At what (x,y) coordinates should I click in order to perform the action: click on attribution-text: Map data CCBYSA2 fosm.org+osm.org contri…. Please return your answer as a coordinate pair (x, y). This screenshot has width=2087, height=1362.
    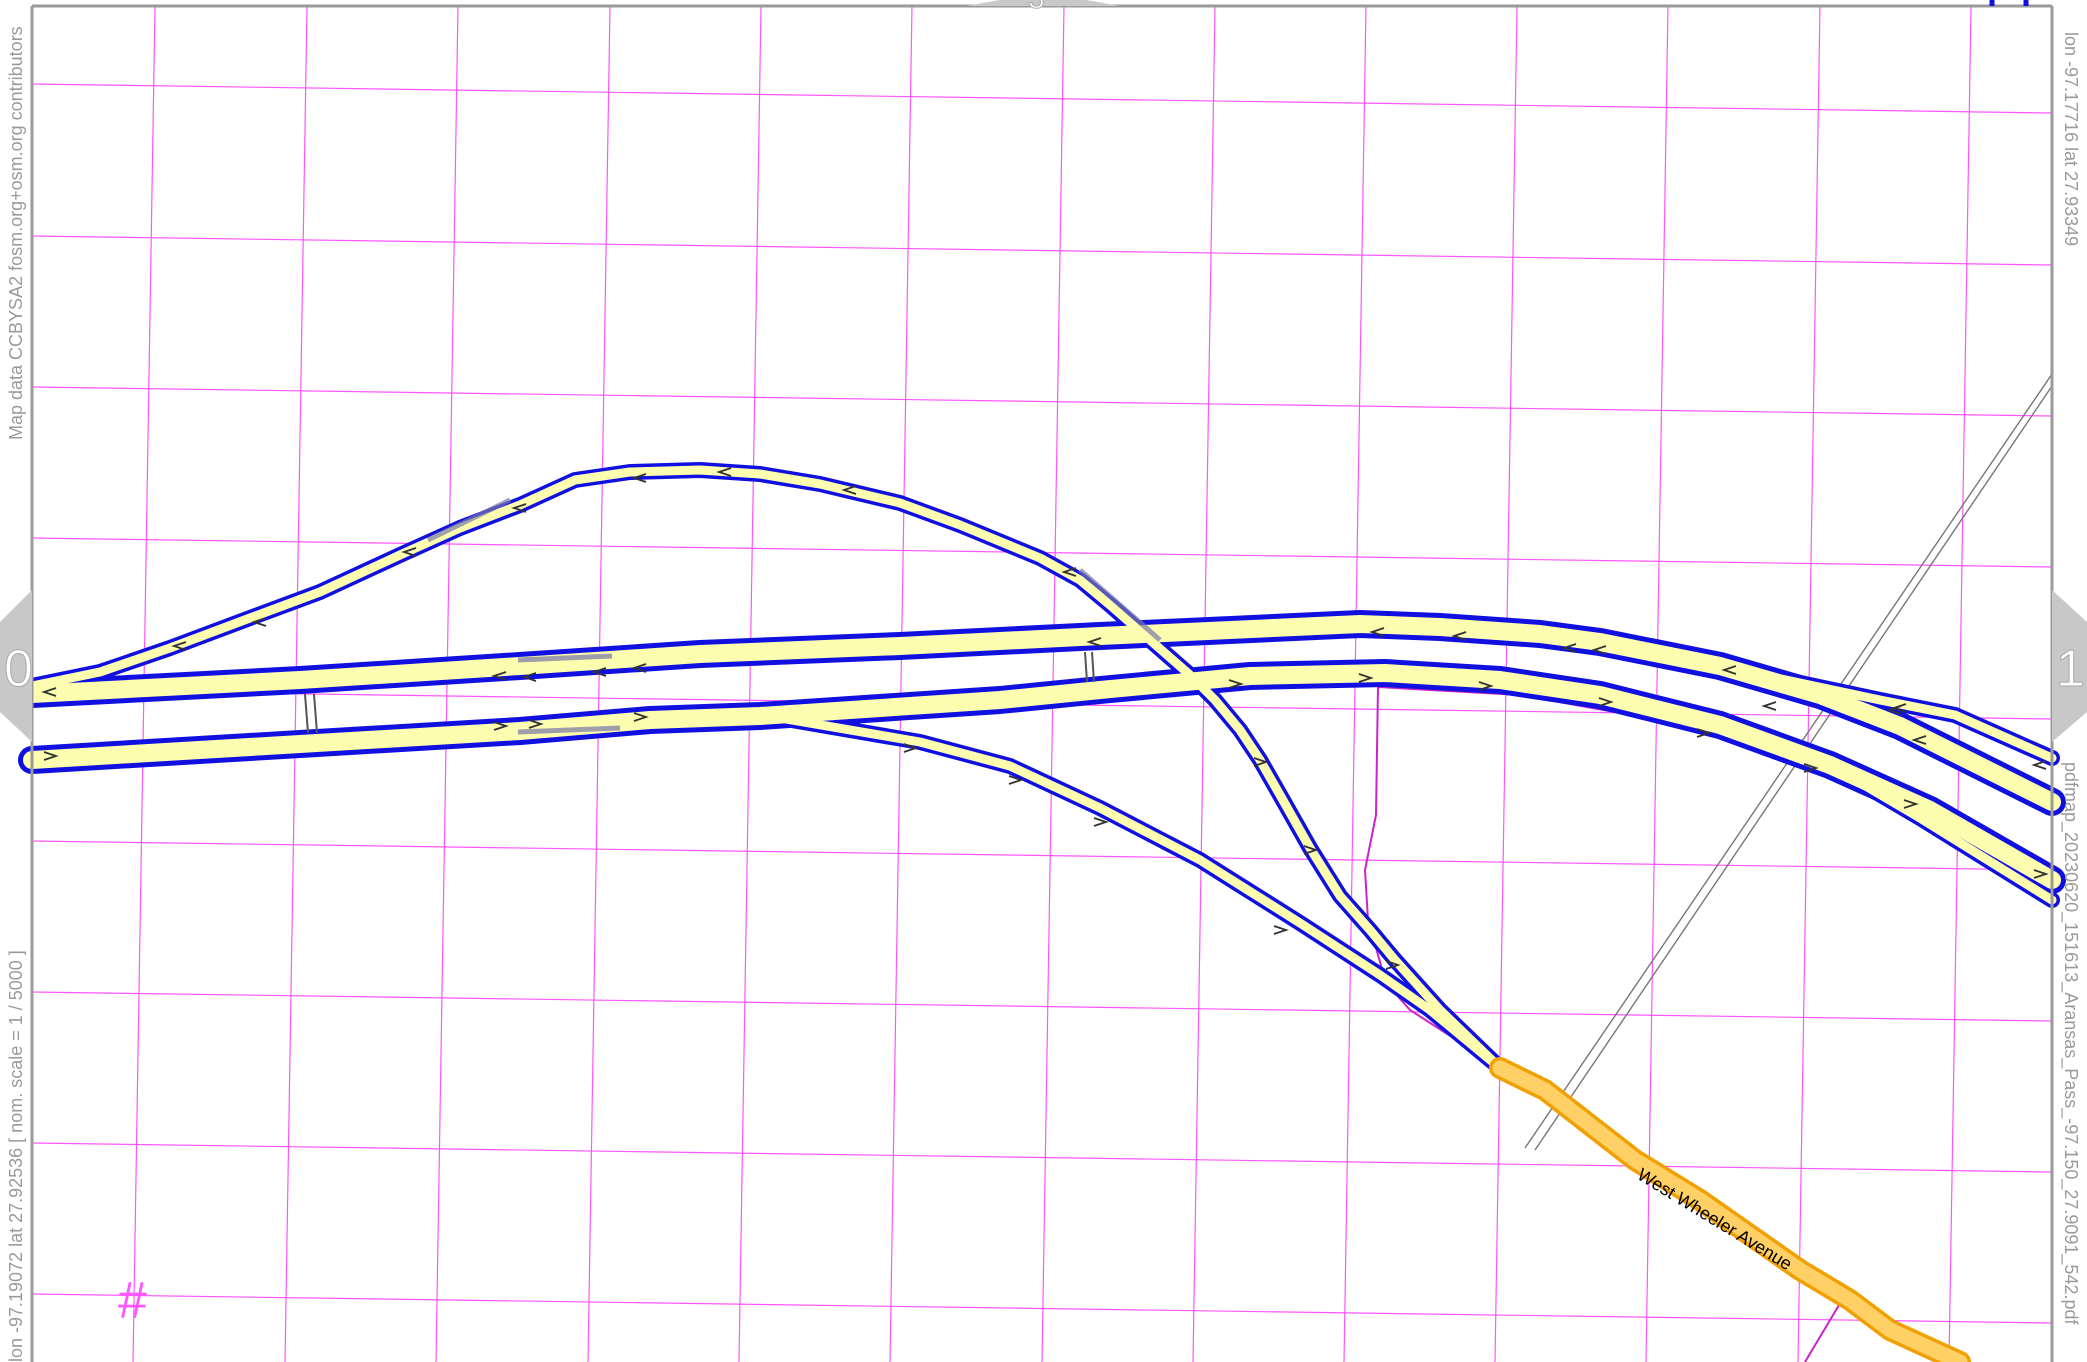
    Looking at the image, I should click on (16, 233).